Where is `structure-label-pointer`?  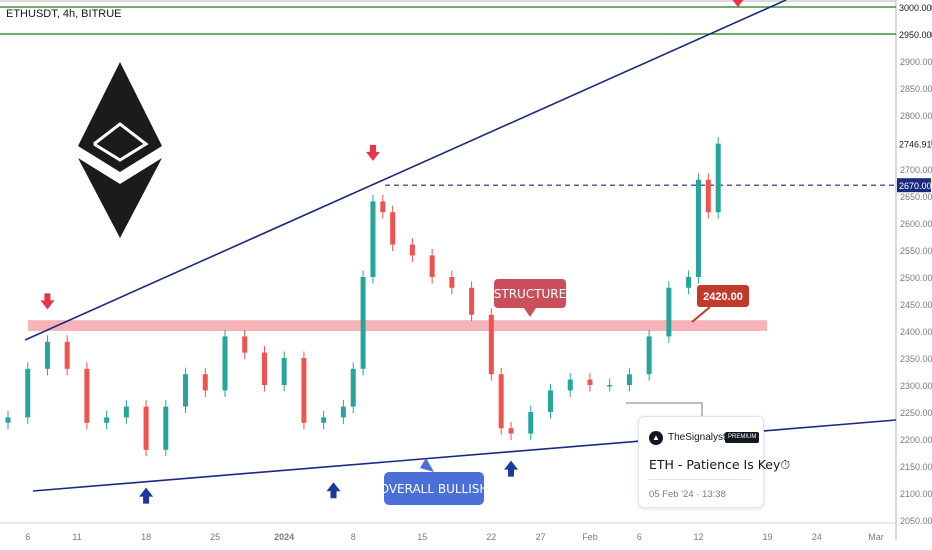 structure-label-pointer is located at coordinates (530, 312).